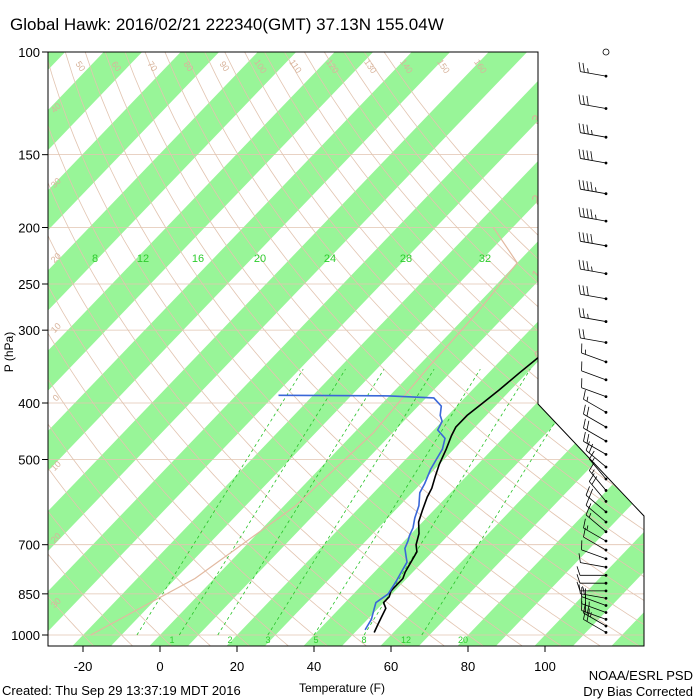 This screenshot has width=700, height=700. Describe the element at coordinates (29, 155) in the screenshot. I see `y-tick-label: 150` at that location.